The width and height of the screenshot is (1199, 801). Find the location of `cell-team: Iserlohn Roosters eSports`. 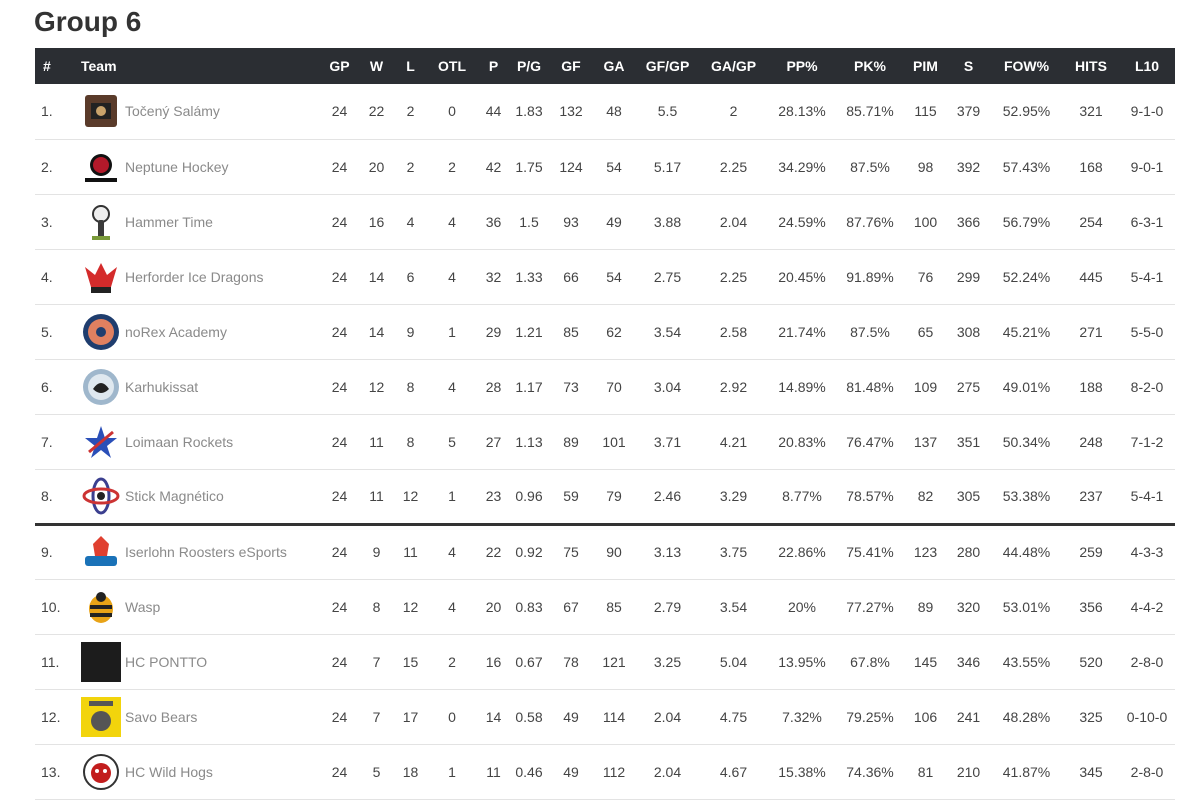

cell-team: Iserlohn Roosters eSports is located at coordinates (199, 551).